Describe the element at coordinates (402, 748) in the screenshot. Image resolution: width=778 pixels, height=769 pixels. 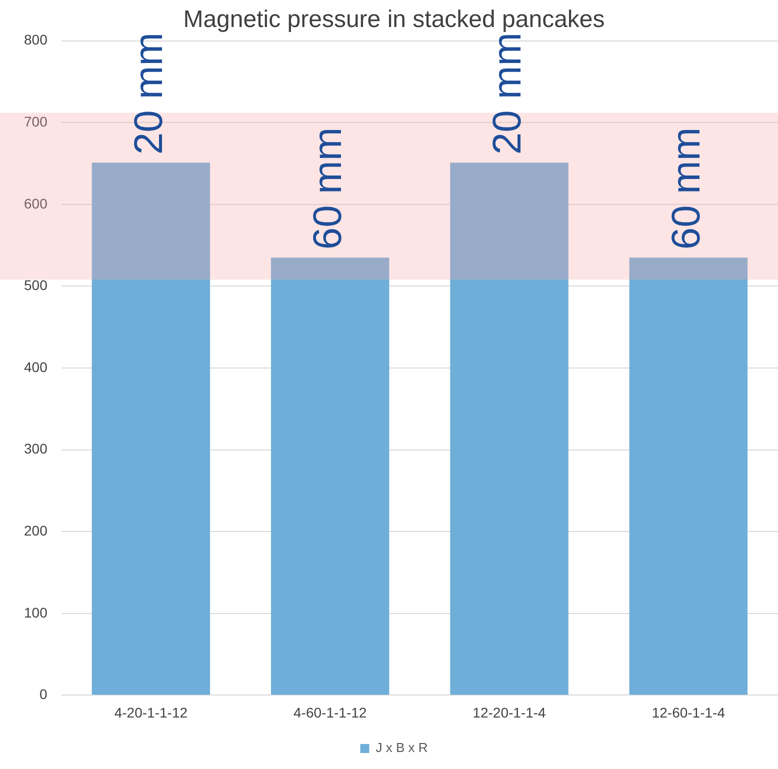
I see `legend-label: J x B x R` at that location.